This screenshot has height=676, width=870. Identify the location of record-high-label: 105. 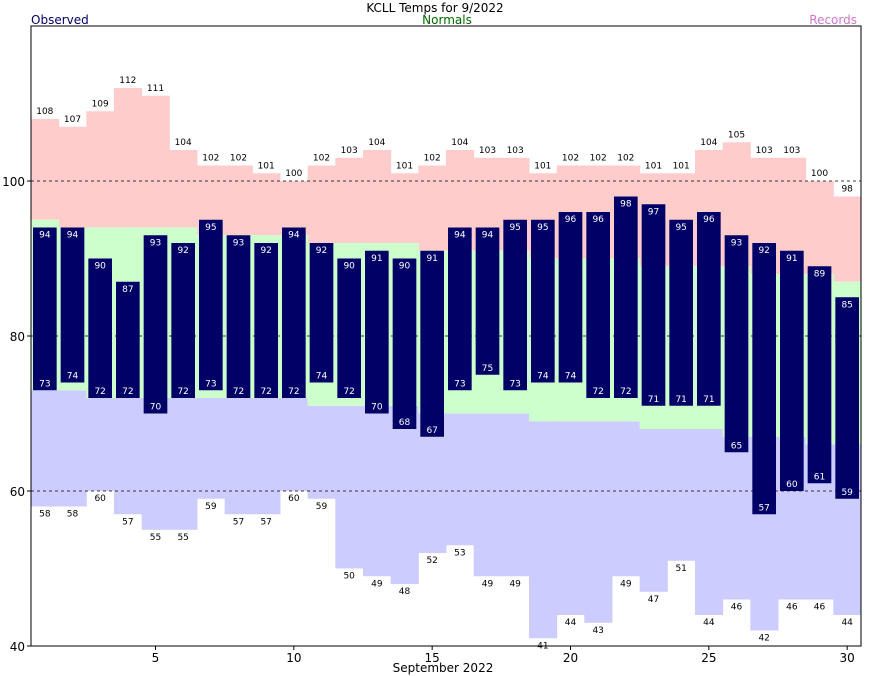
(736, 135).